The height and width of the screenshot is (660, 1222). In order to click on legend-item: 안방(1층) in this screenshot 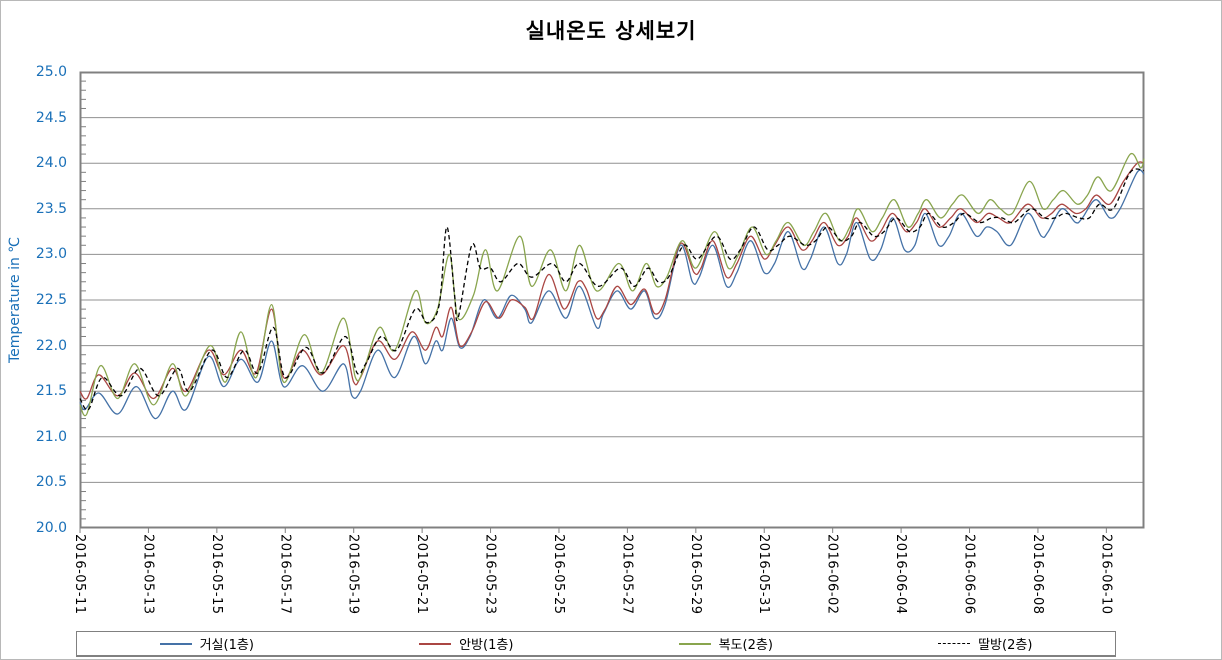, I will do `click(466, 643)`.